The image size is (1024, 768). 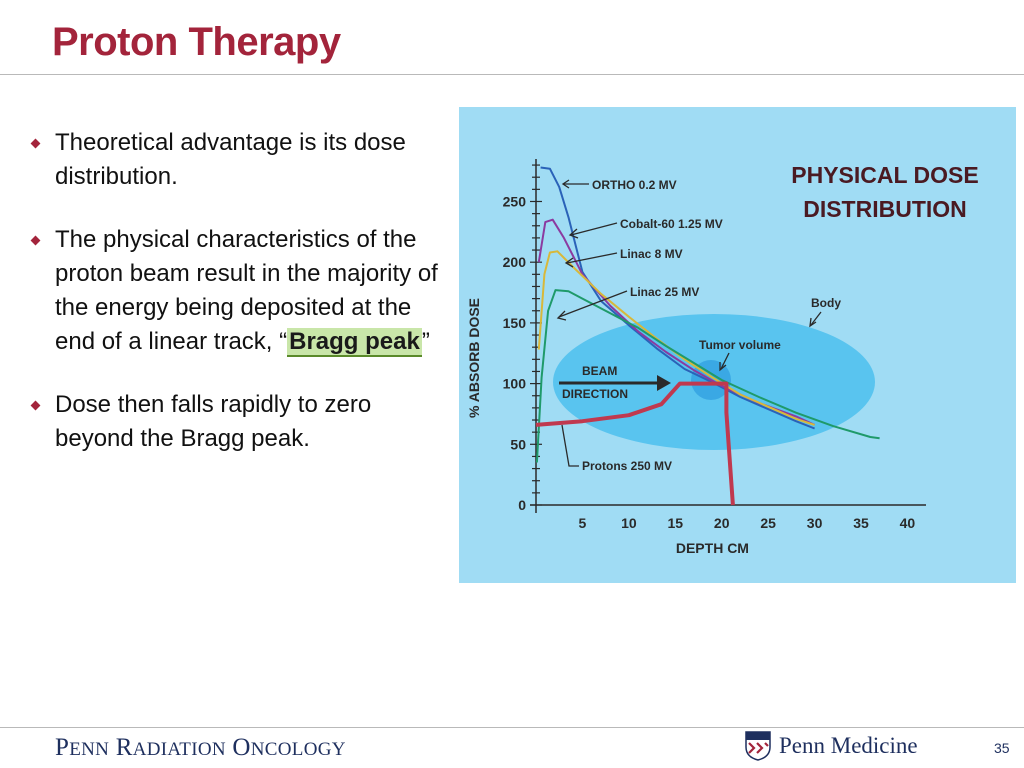 I want to click on beam-direction-line2: DIRECTION, so click(x=595, y=394).